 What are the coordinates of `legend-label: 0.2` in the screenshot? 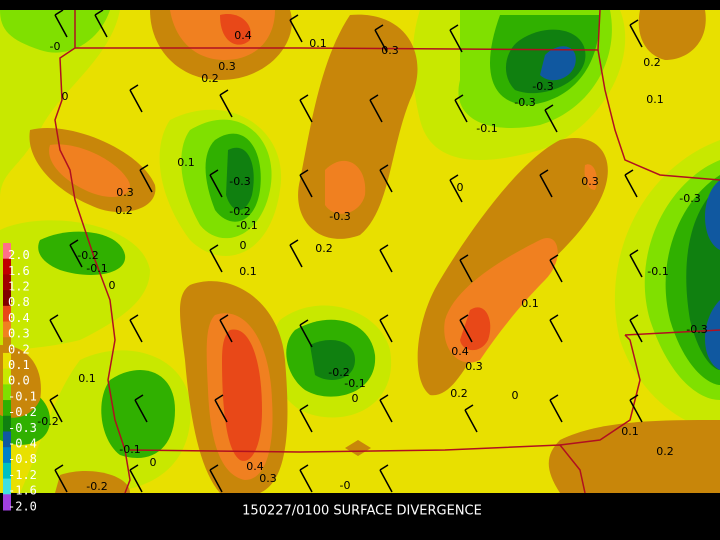 It's located at (19, 349).